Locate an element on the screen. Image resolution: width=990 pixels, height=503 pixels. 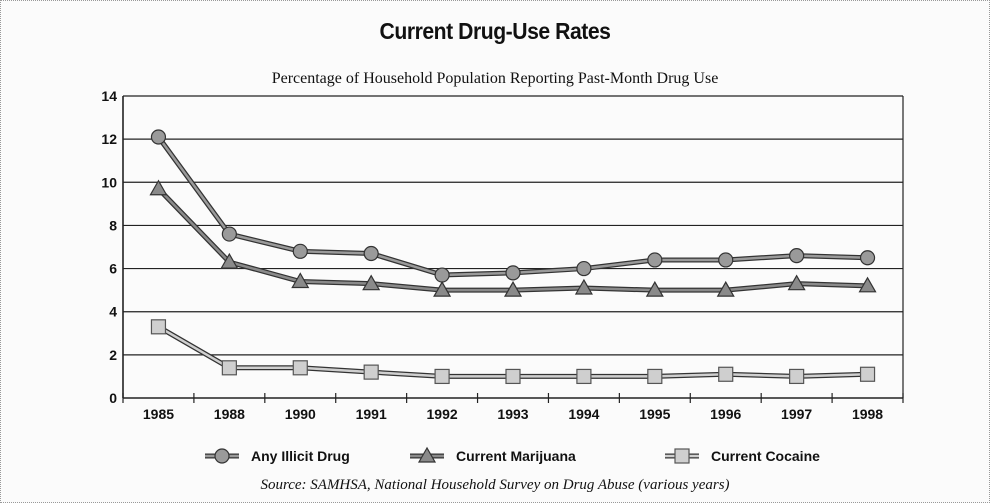
y-tick-label: 2 is located at coordinates (113, 355).